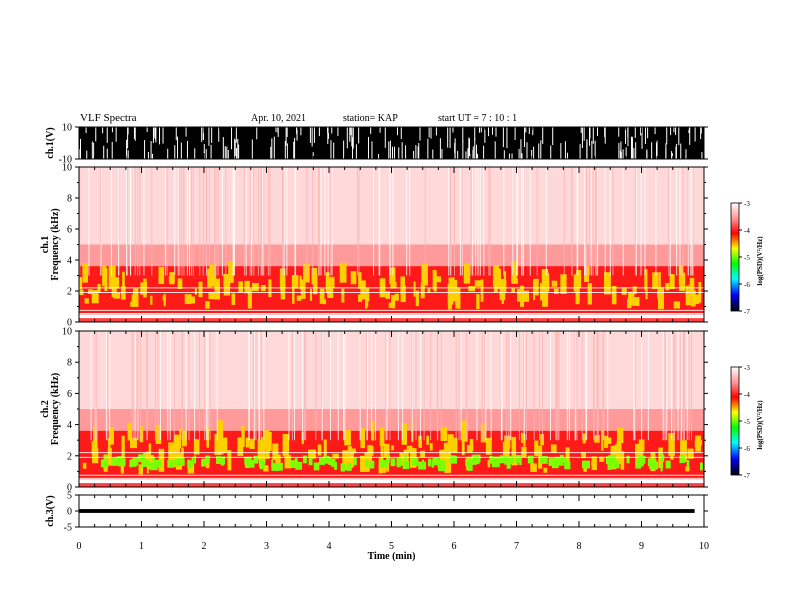 The image size is (792, 612). What do you see at coordinates (68, 528) in the screenshot?
I see `y-tick-label: -5` at bounding box center [68, 528].